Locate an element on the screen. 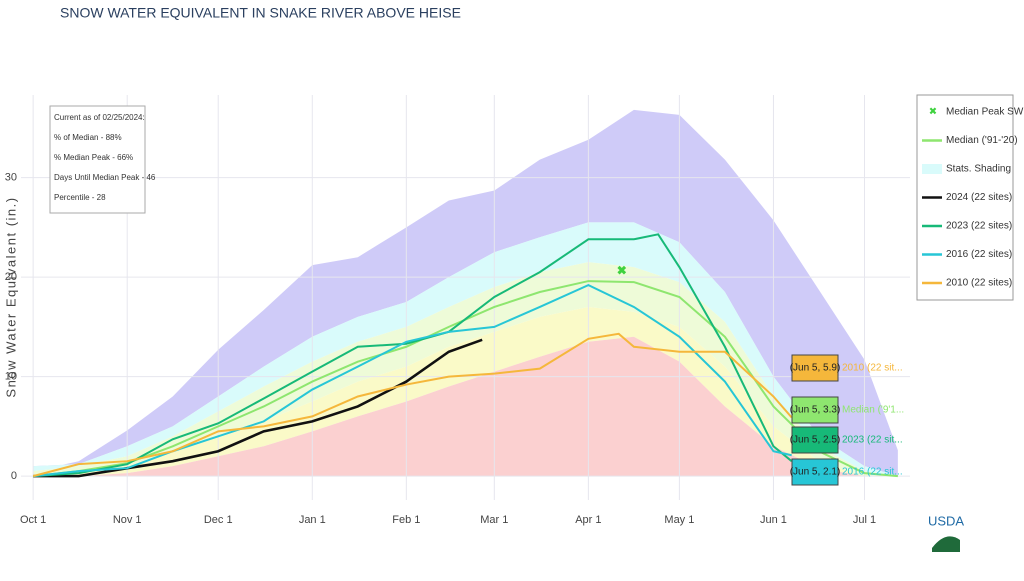 Image resolution: width=1024 pixels, height=581 pixels. end-label-value: (Jun 5, 3.3) is located at coordinates (815, 410).